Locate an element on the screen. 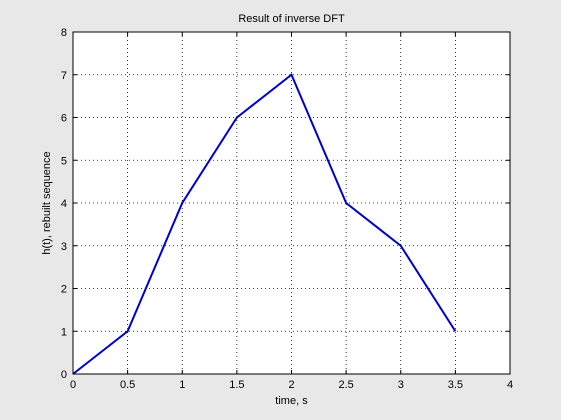  x-tick-label: 1.5 is located at coordinates (236, 385).